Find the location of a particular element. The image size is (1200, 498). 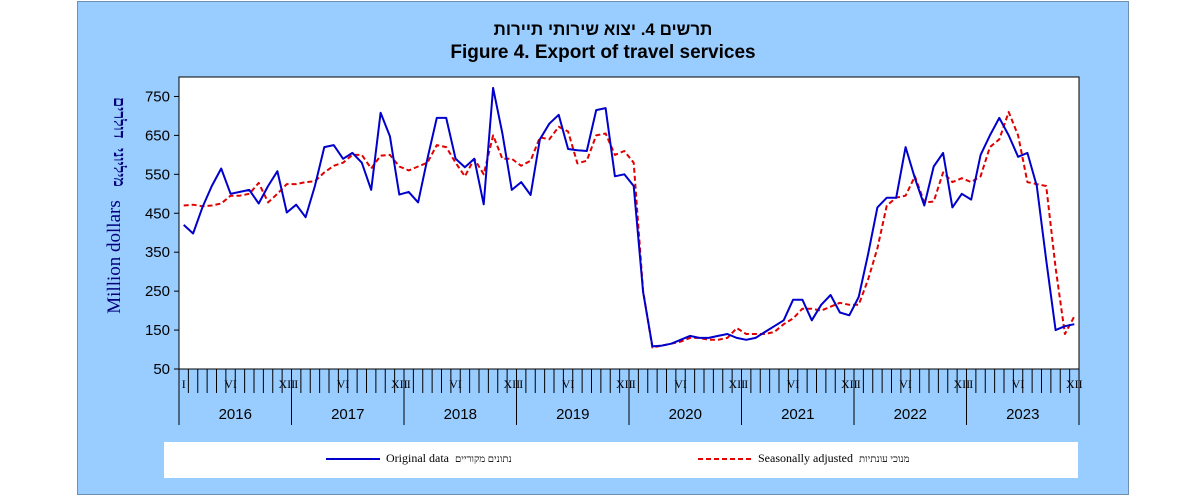

y-tick-label: 50 is located at coordinates (161, 369).